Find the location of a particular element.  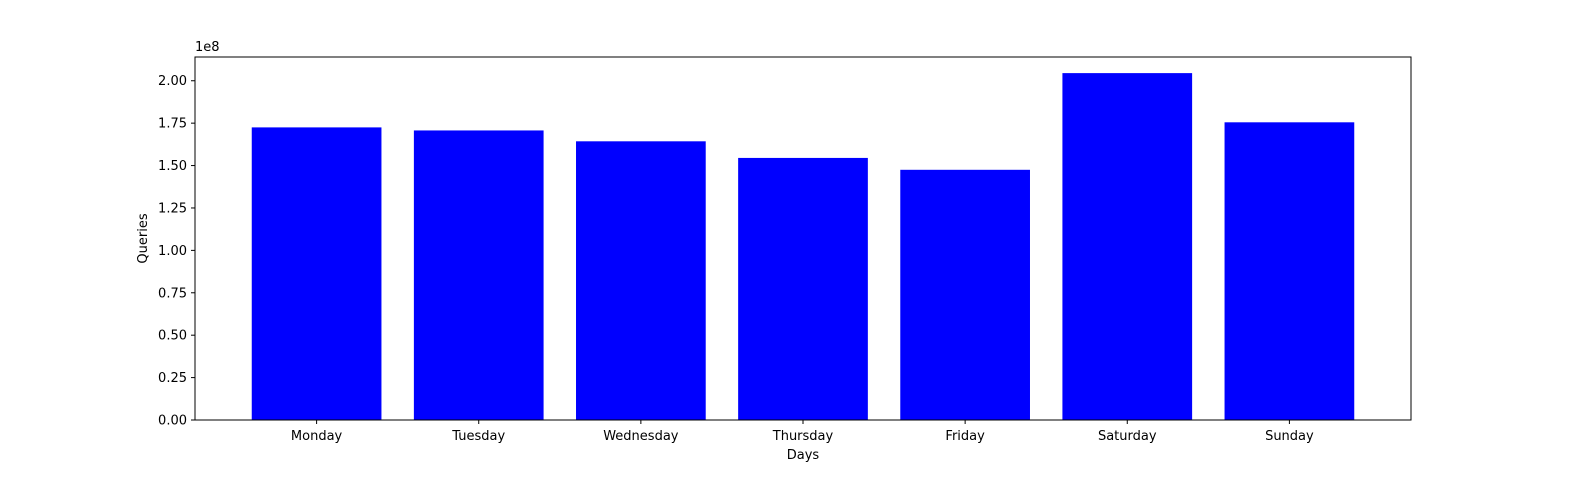

x-tick-label-saturday: Saturday is located at coordinates (1127, 436).